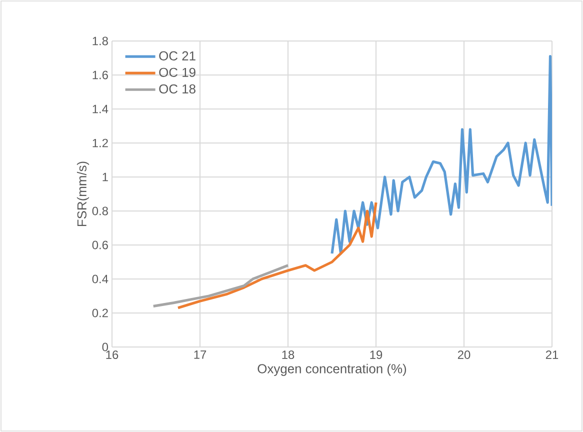  I want to click on x-axis-title: Oxygen concentration (%), so click(332, 370).